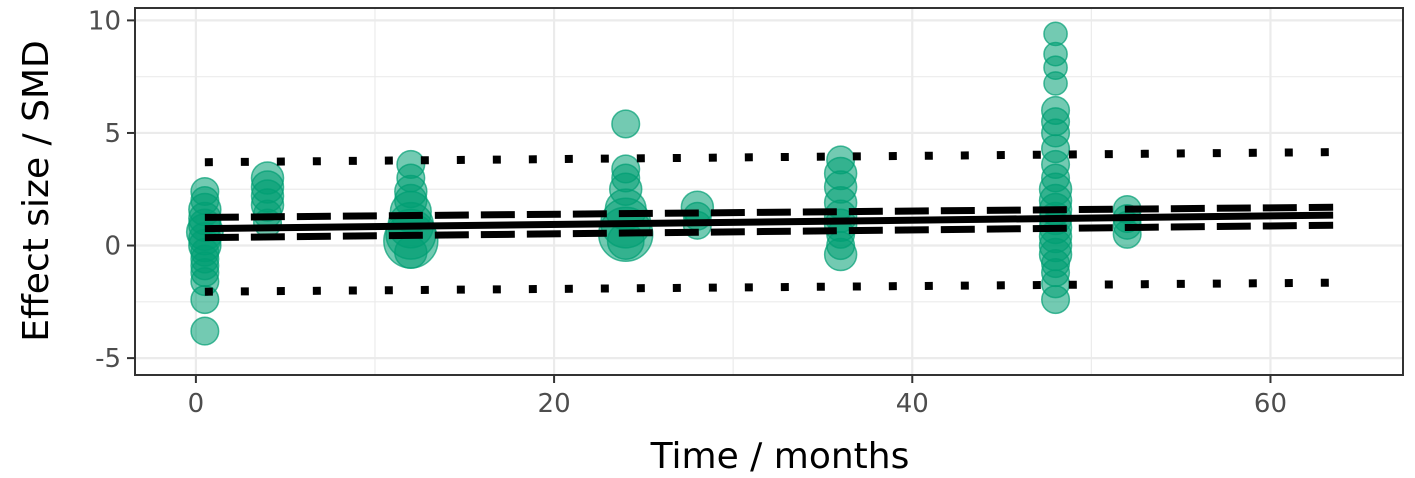 This screenshot has width=1415, height=478. I want to click on x-tick-label: 0, so click(196, 404).